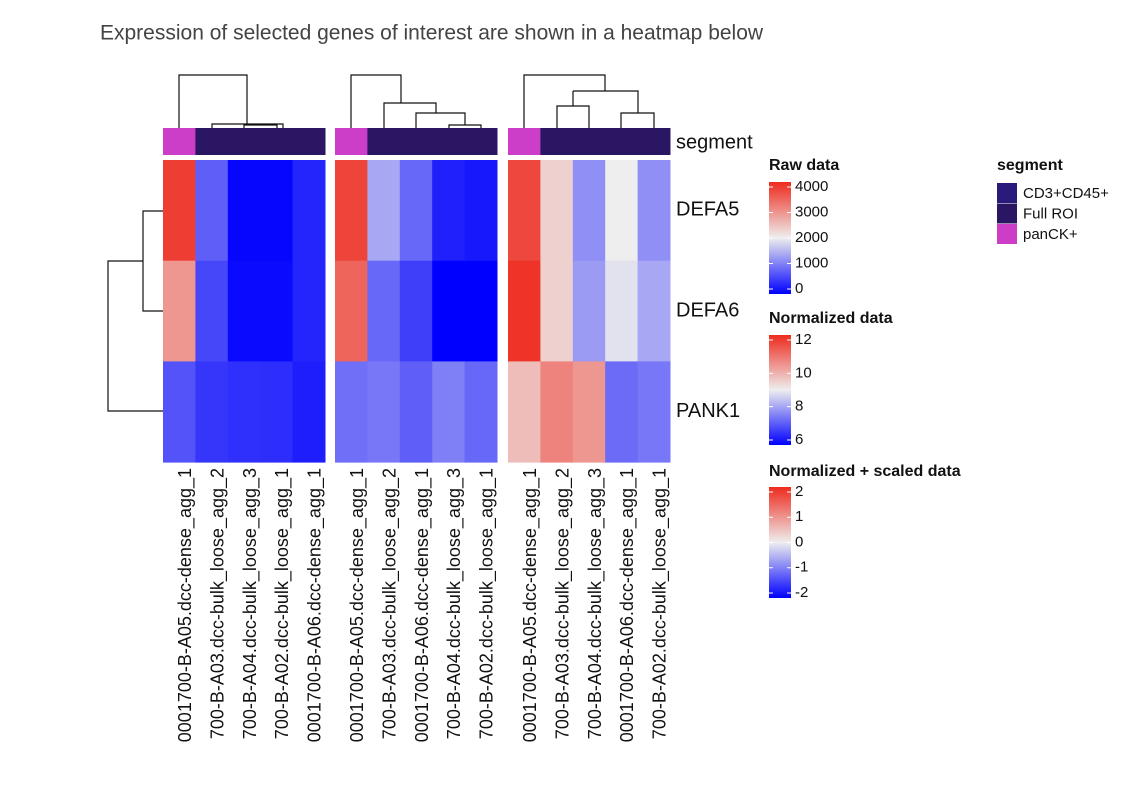 This screenshot has height=788, width=1146. Describe the element at coordinates (831, 318) in the screenshot. I see `legend-title: Normalized data` at that location.